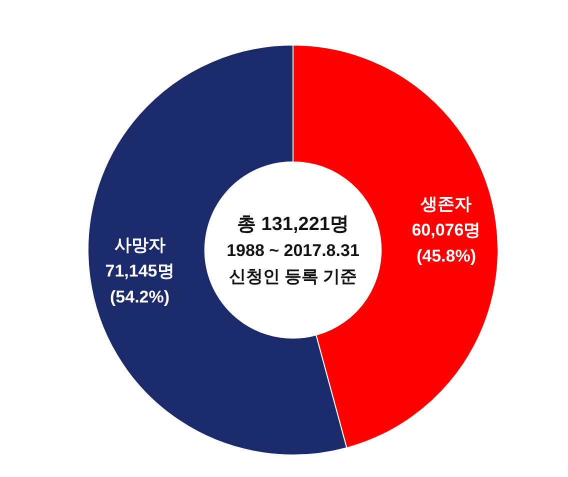 This screenshot has width=568, height=477. What do you see at coordinates (446, 243) in the screenshot?
I see `data-label: 60,076명 (45.8%)` at bounding box center [446, 243].